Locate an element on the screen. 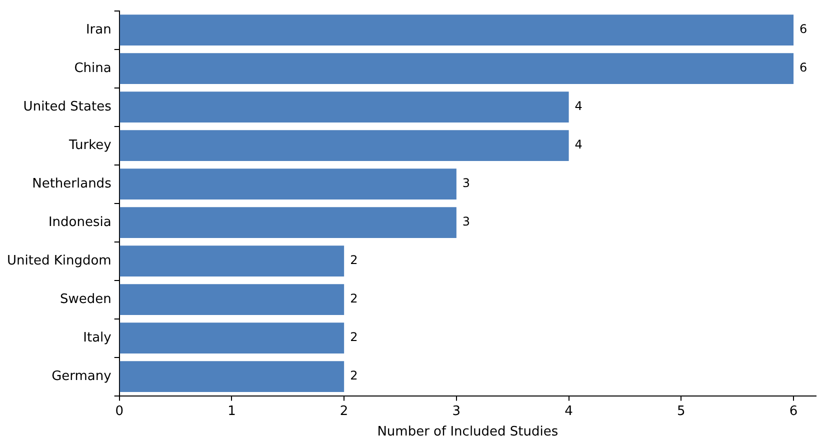 This screenshot has height=444, width=818. y-tick-label: Indonesia is located at coordinates (80, 222).